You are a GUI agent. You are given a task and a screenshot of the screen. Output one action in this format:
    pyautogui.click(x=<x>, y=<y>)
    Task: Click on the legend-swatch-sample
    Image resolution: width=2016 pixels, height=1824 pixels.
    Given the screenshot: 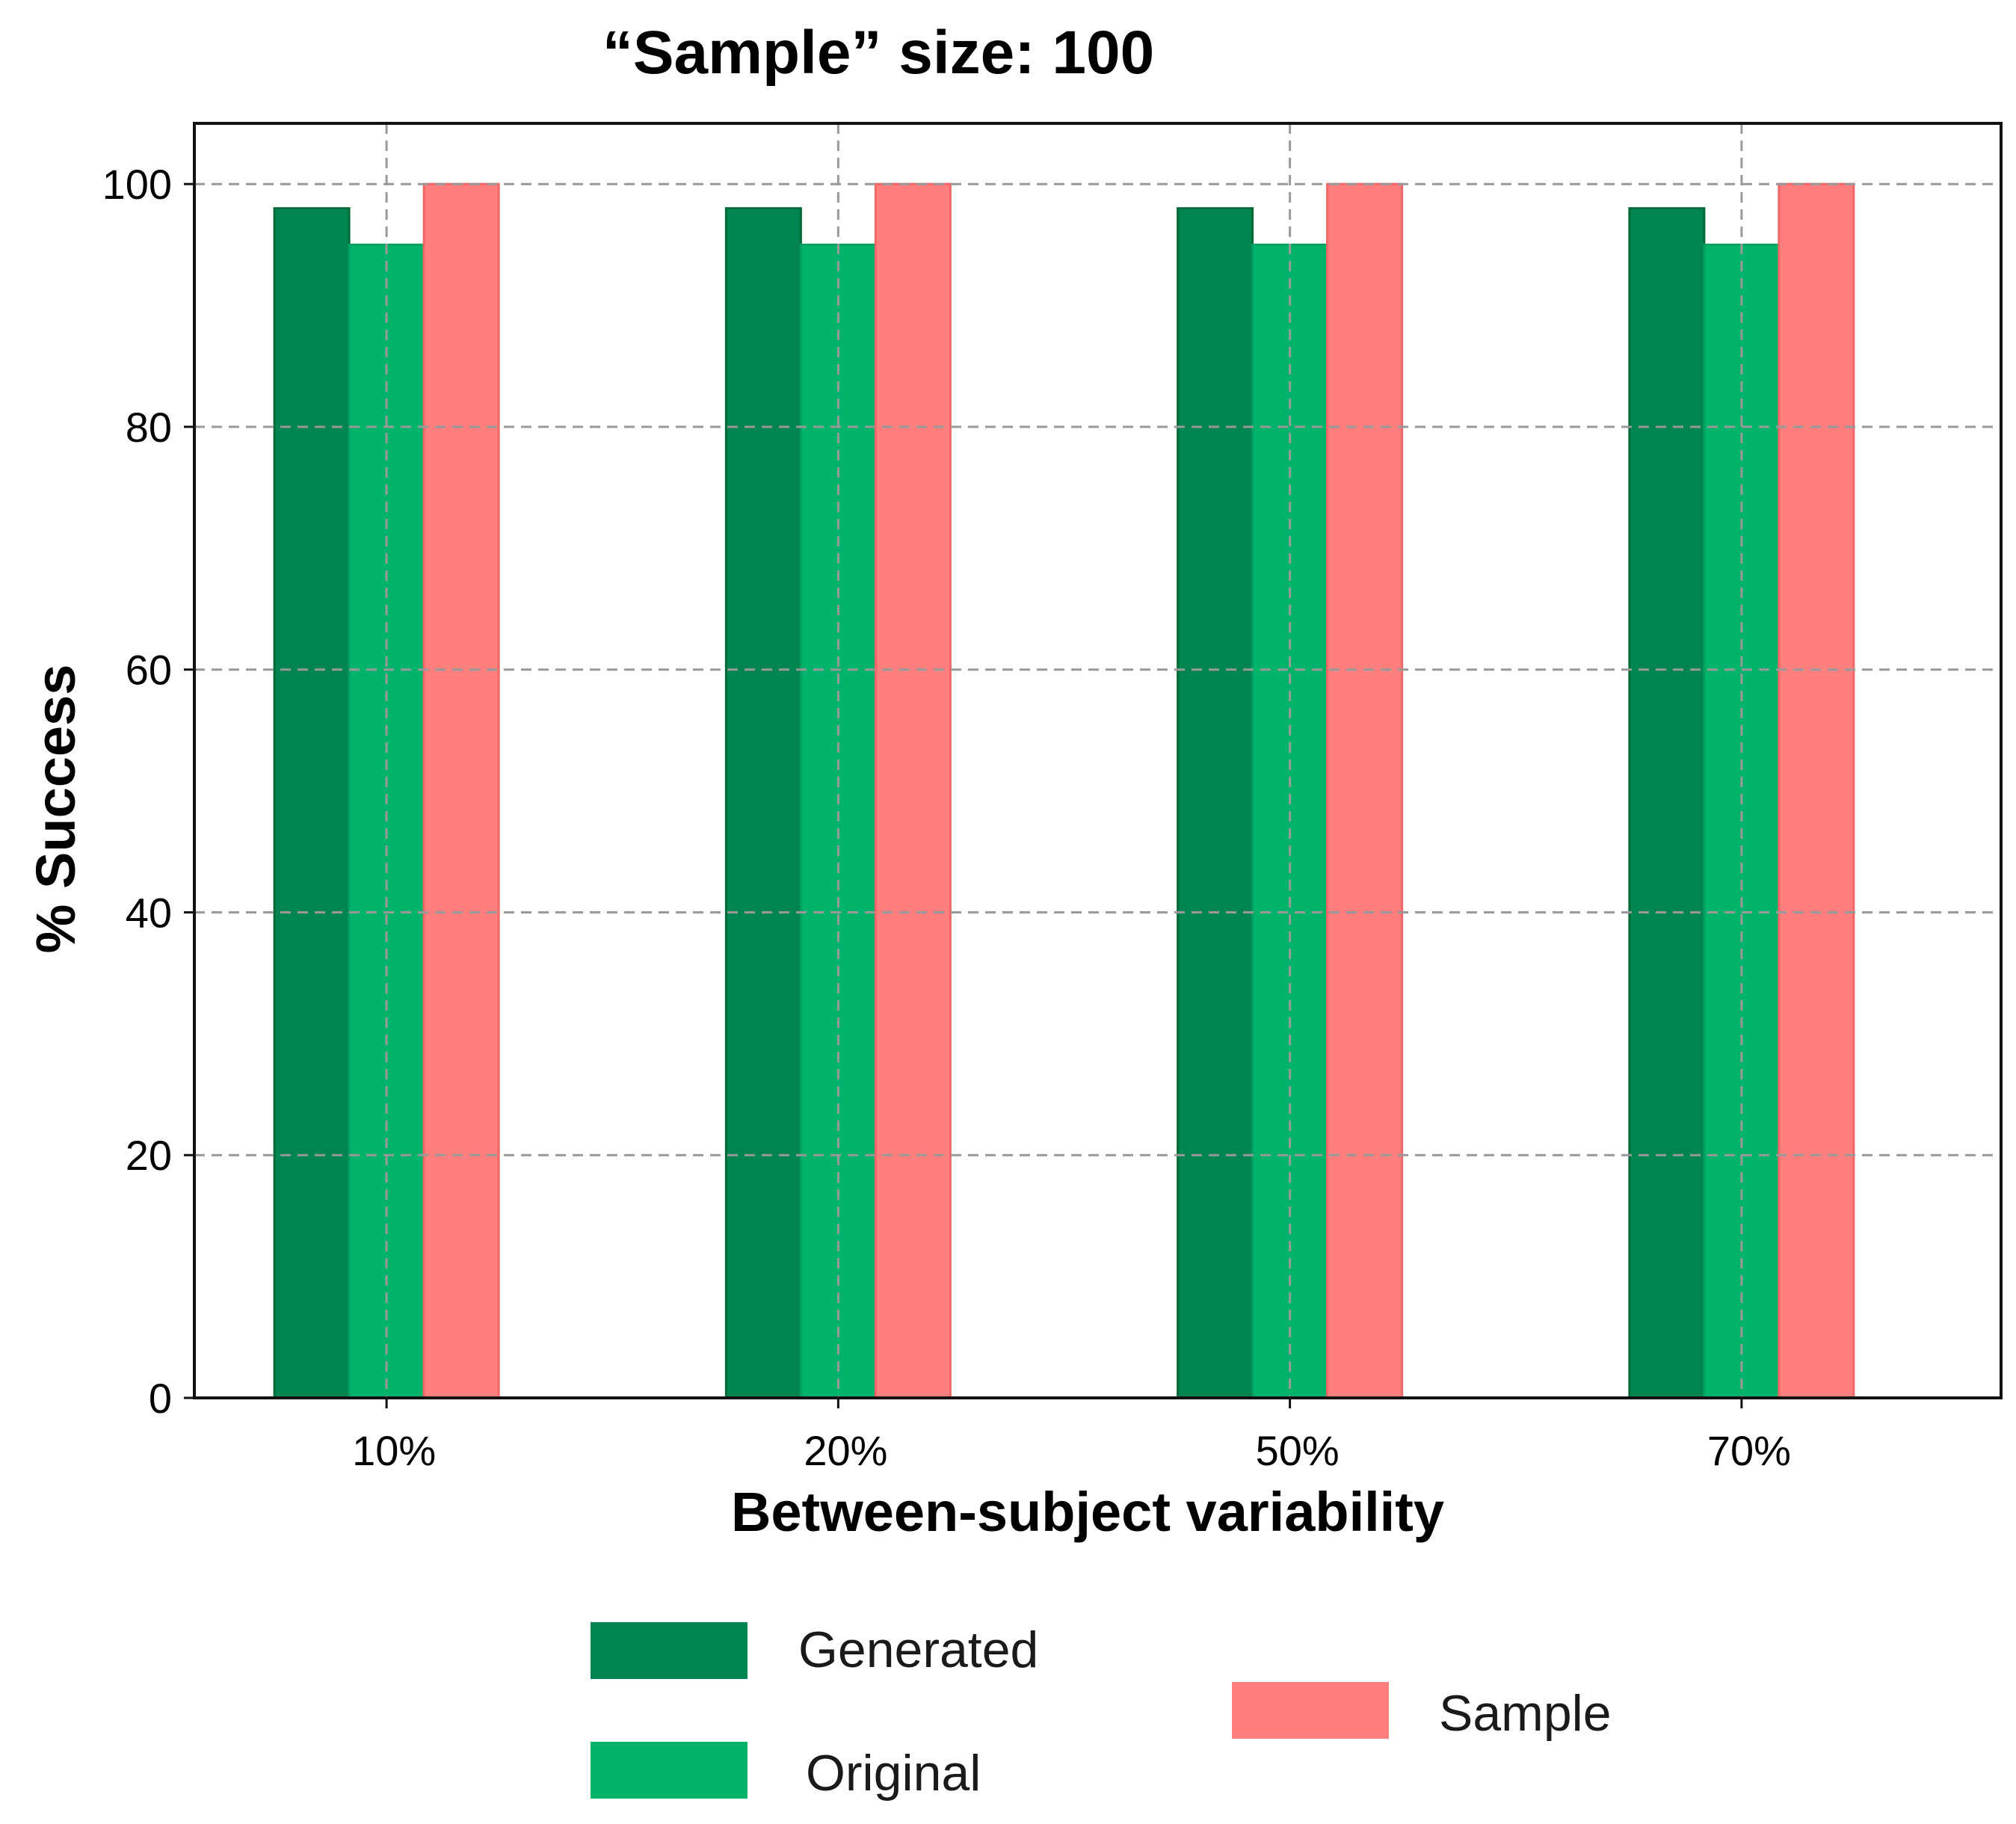 What is the action you would take?
    pyautogui.click(x=1310, y=1711)
    